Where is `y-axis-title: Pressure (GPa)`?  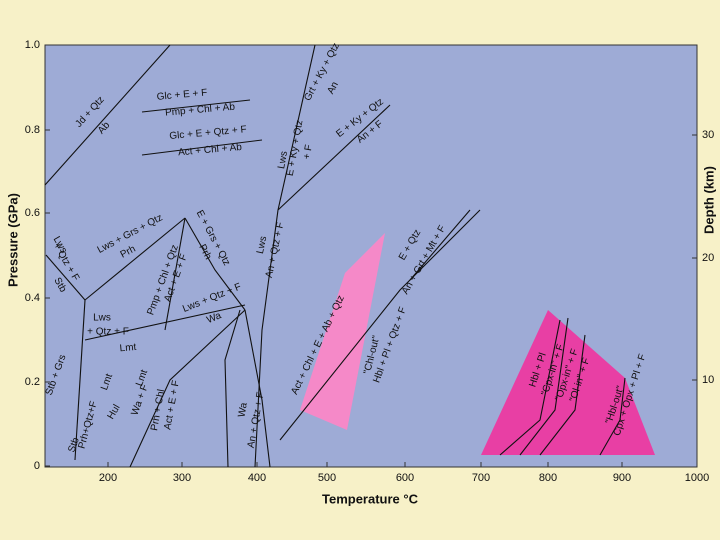
y-axis-title: Pressure (GPa) is located at coordinates (12, 240).